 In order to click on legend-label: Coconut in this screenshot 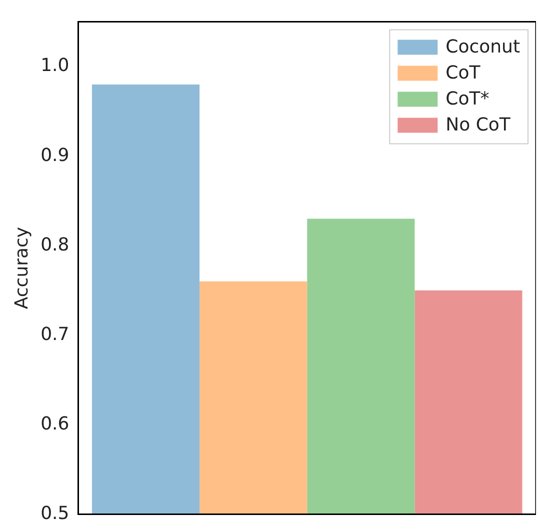, I will do `click(483, 47)`.